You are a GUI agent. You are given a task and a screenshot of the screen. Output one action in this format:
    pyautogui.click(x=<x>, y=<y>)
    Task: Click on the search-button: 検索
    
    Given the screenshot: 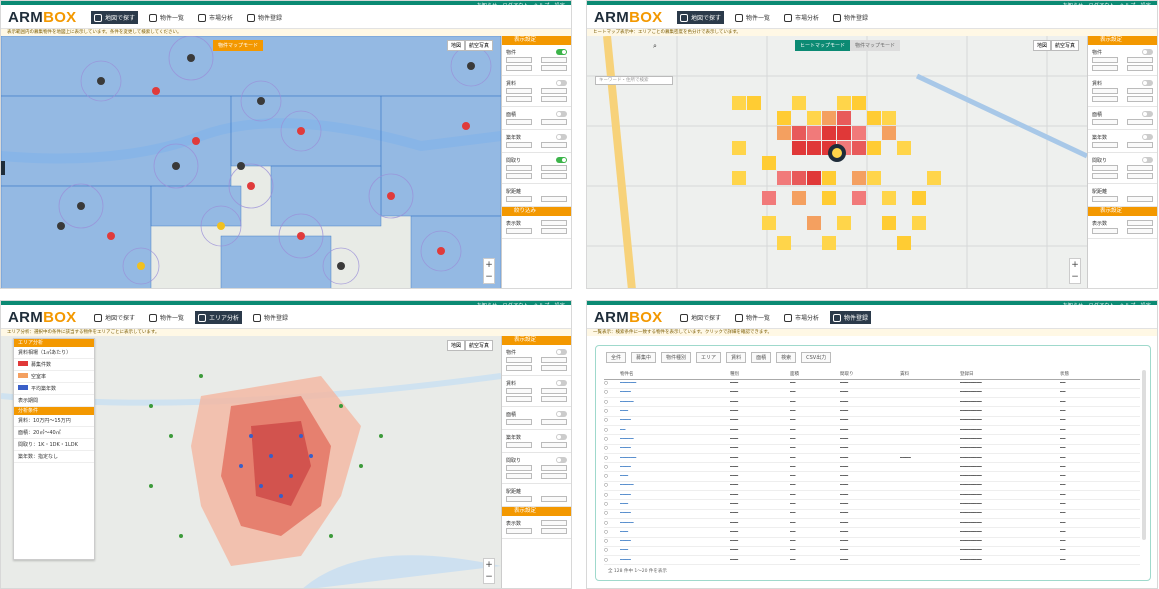 What is the action you would take?
    pyautogui.click(x=786, y=357)
    